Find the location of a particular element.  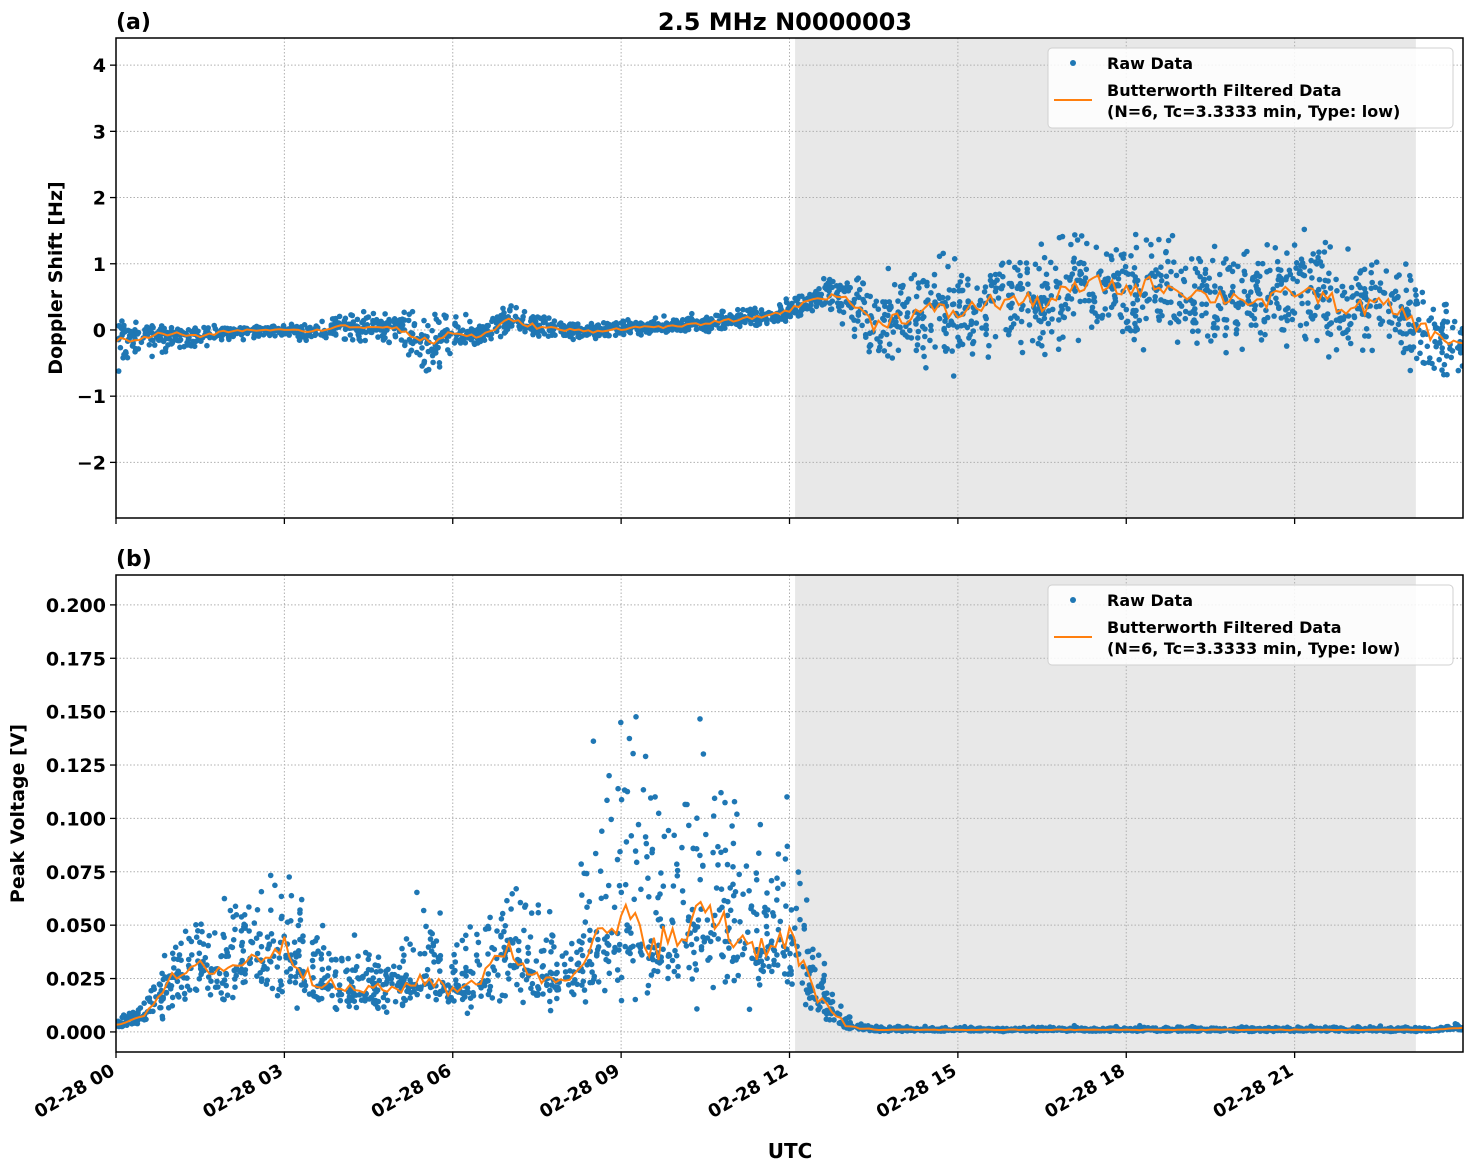

x-tick-label: 02-28 15 is located at coordinates (916, 1091).